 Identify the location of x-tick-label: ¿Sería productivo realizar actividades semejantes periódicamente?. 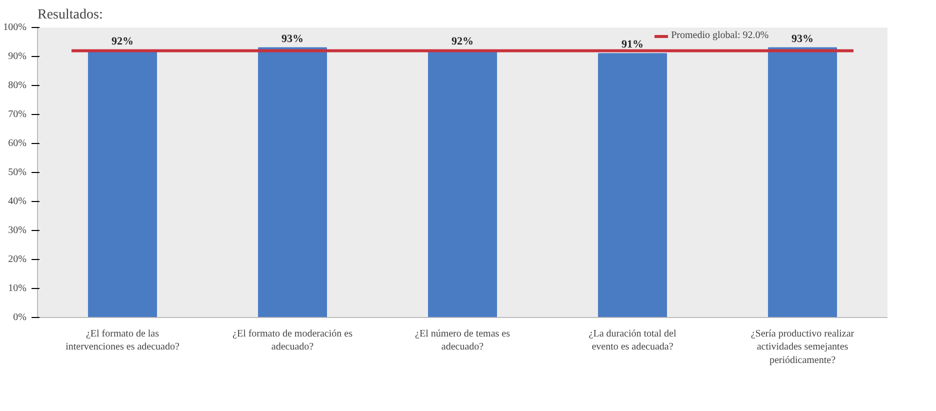
(802, 347).